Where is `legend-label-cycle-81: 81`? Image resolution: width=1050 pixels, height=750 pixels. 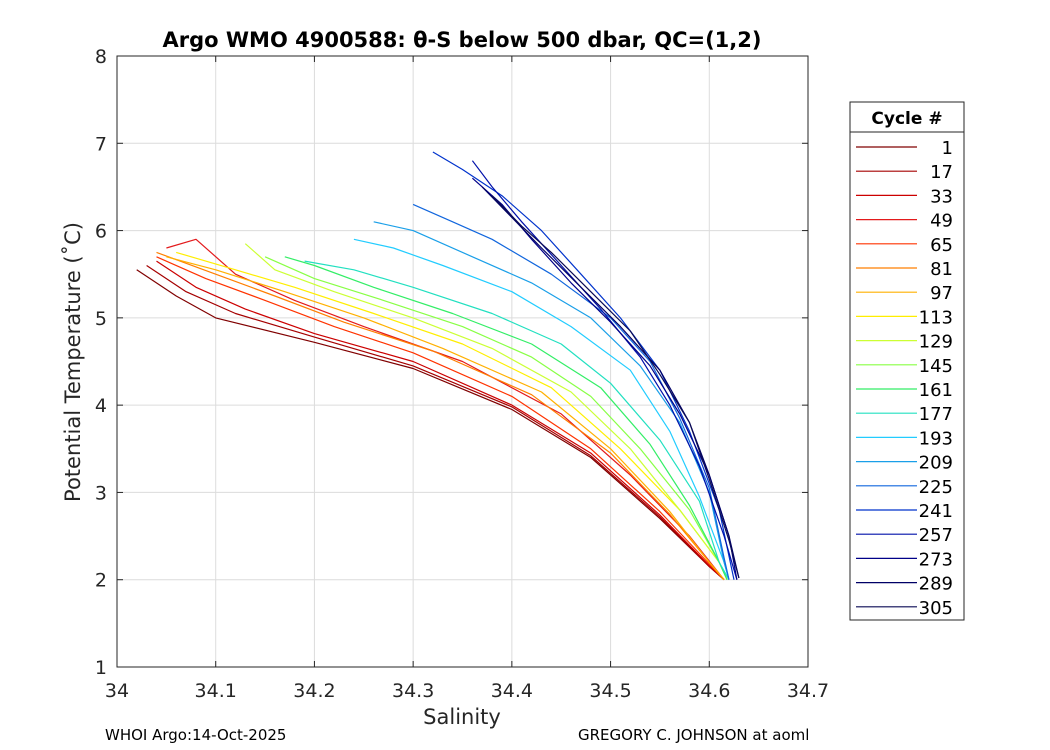
legend-label-cycle-81: 81 is located at coordinates (941, 269).